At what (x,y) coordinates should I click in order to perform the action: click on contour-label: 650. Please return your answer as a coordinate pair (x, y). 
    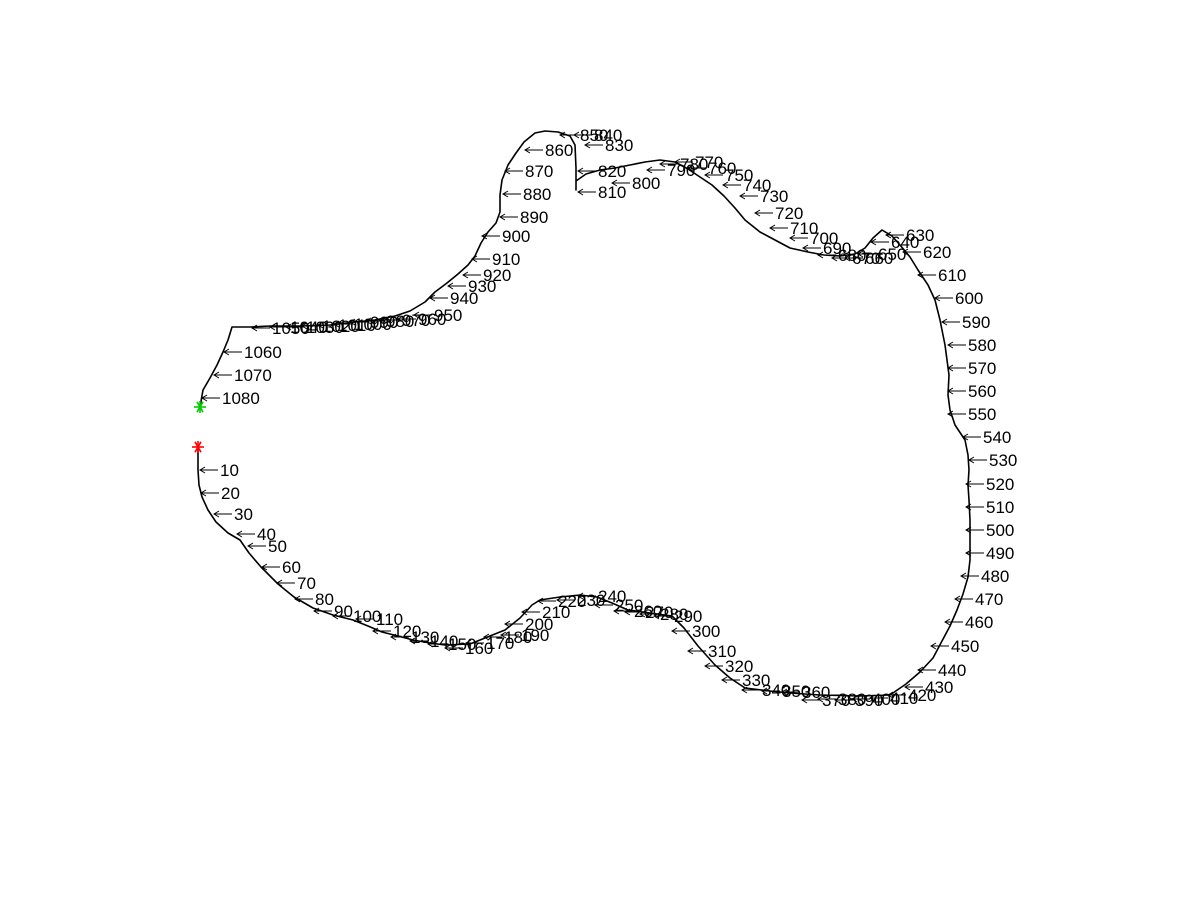
    Looking at the image, I should click on (881, 254).